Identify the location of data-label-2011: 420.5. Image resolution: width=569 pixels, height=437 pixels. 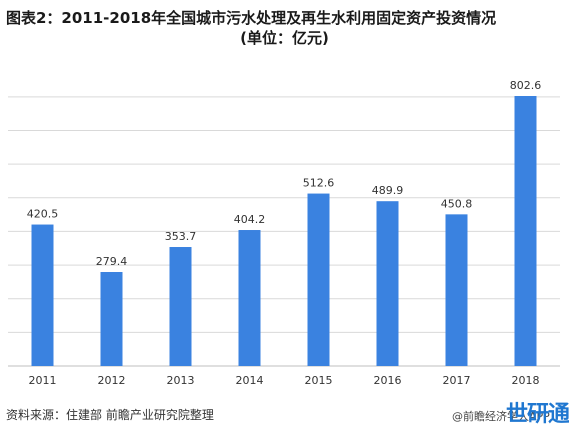
(43, 214).